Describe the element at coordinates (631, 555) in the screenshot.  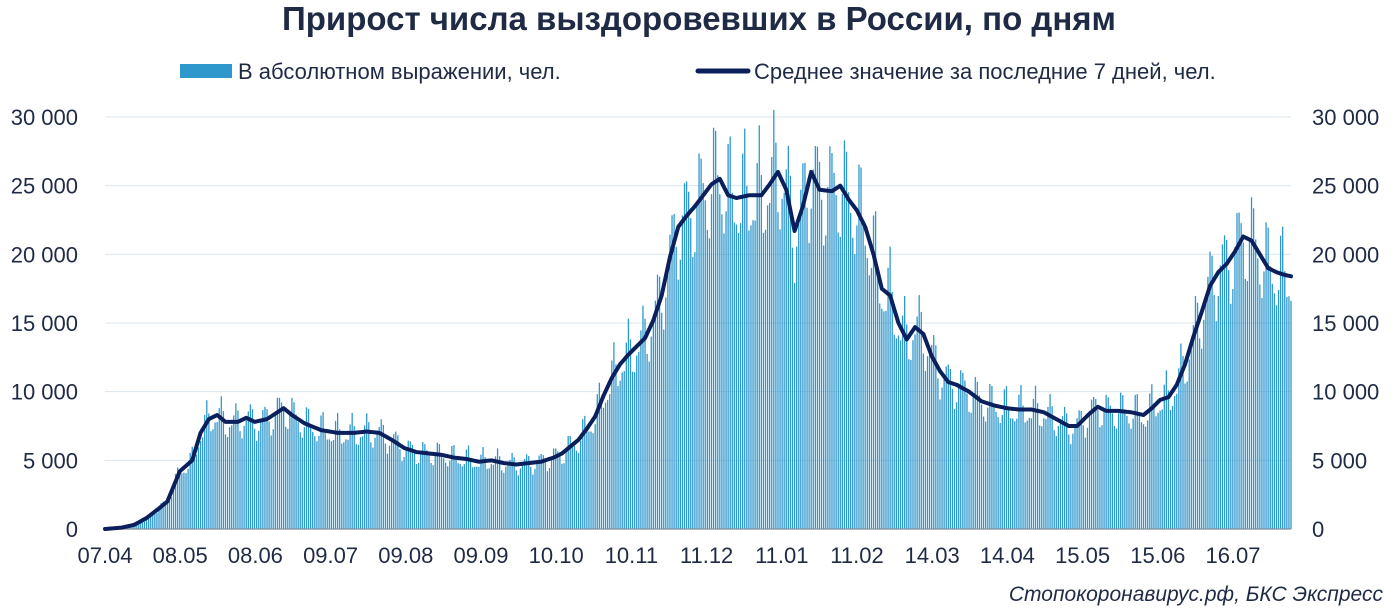
I see `x-tick-label: 10.11` at that location.